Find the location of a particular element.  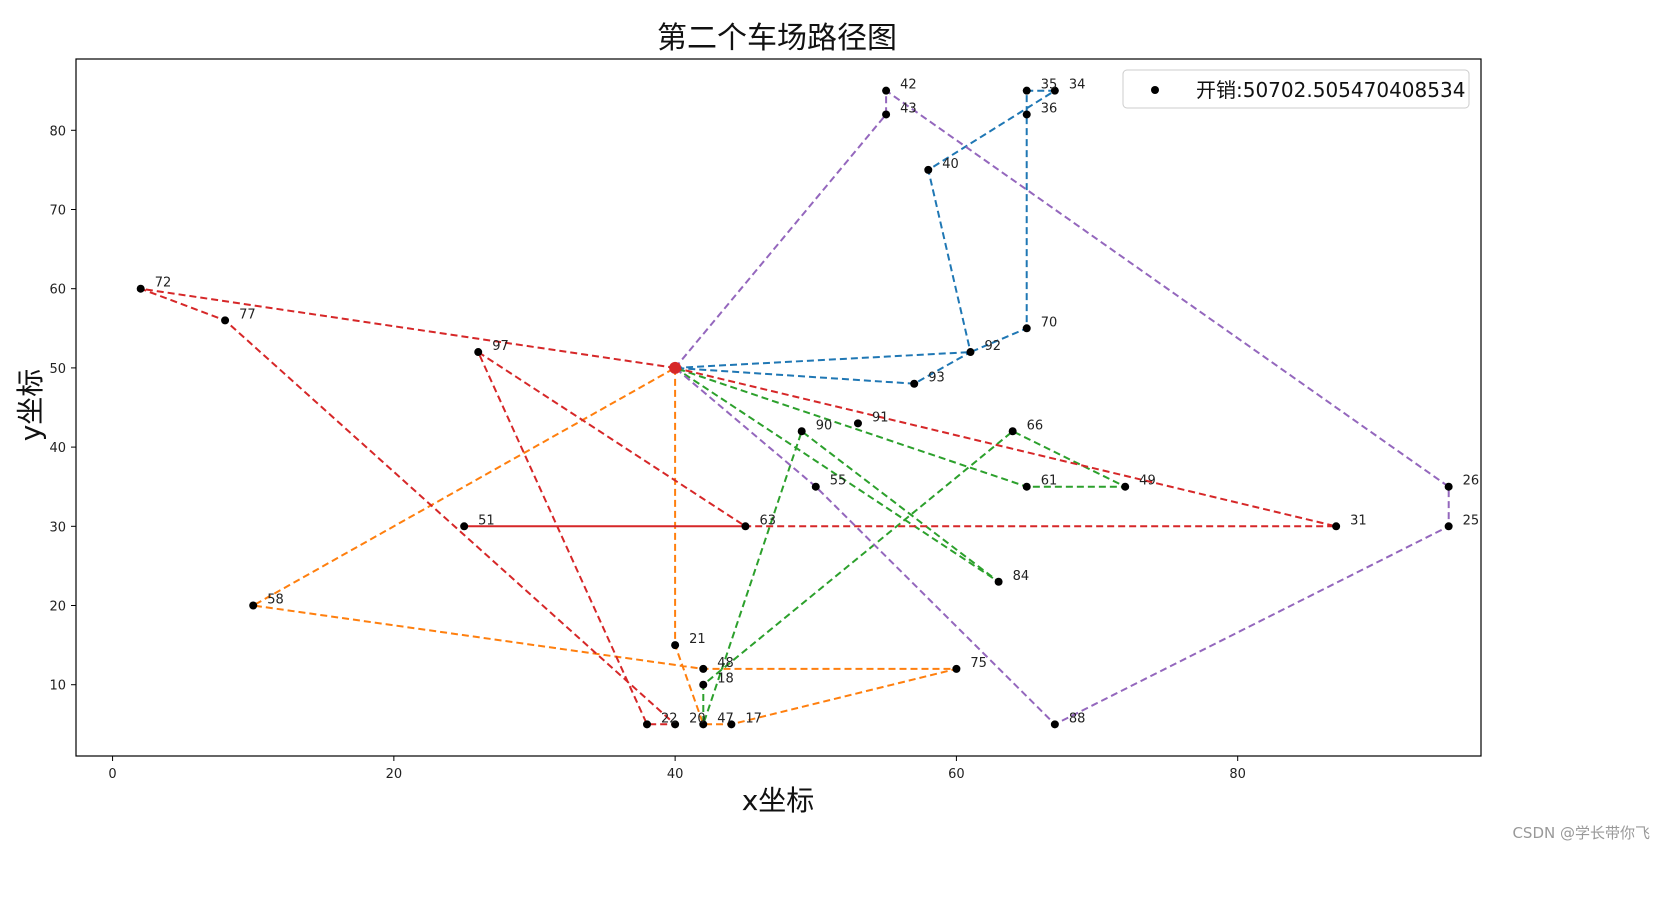

point-label-36: 36 is located at coordinates (1049, 108).